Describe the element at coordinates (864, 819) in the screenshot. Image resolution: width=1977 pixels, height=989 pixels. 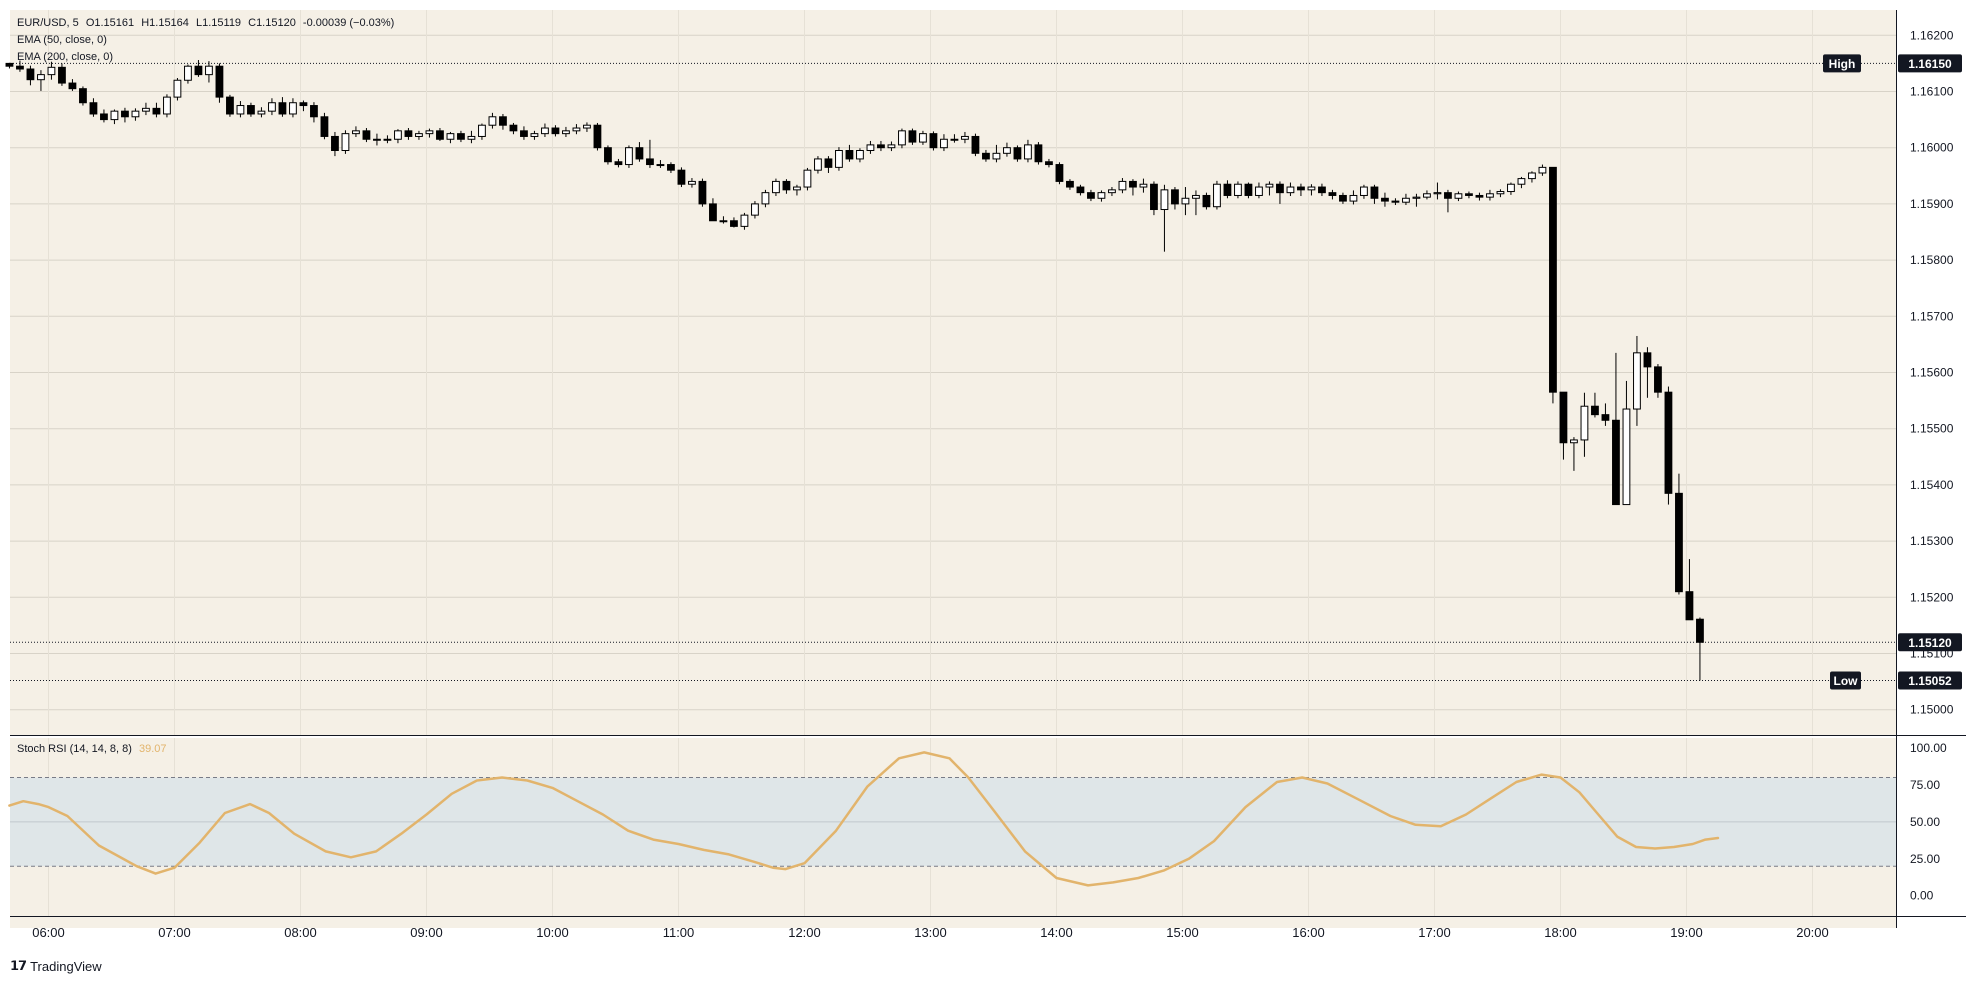
I see `stoch-rsi-line` at that location.